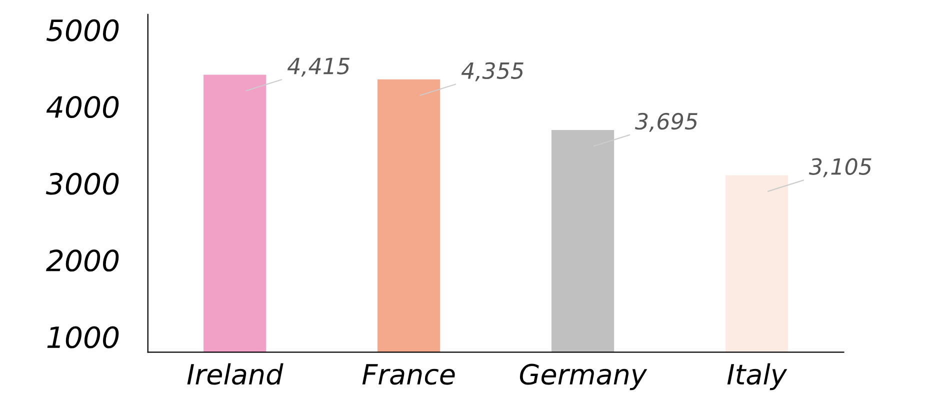  I want to click on data-label: 4,355, so click(492, 72).